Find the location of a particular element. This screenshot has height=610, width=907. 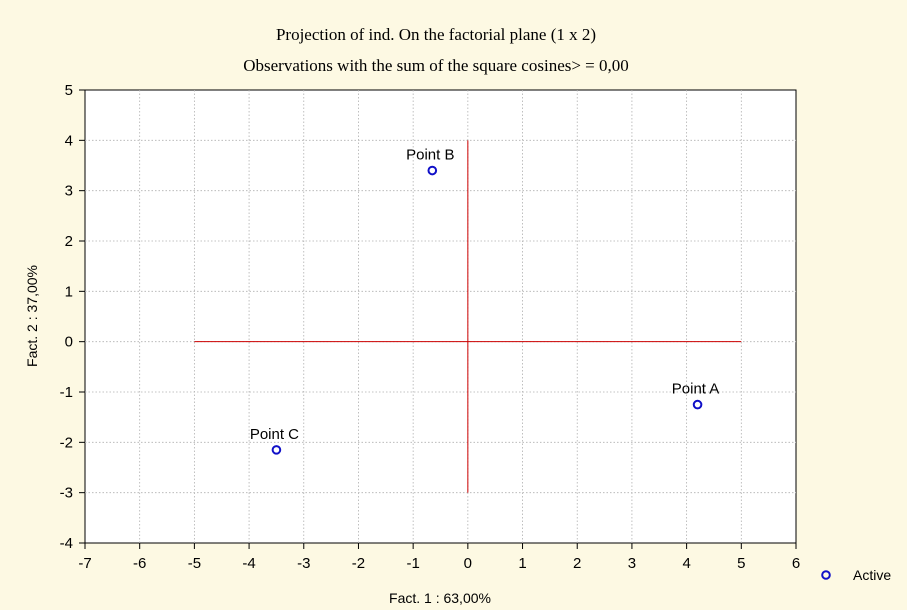

x-axis-label: Fact. 1 : 63,00% is located at coordinates (440, 598).